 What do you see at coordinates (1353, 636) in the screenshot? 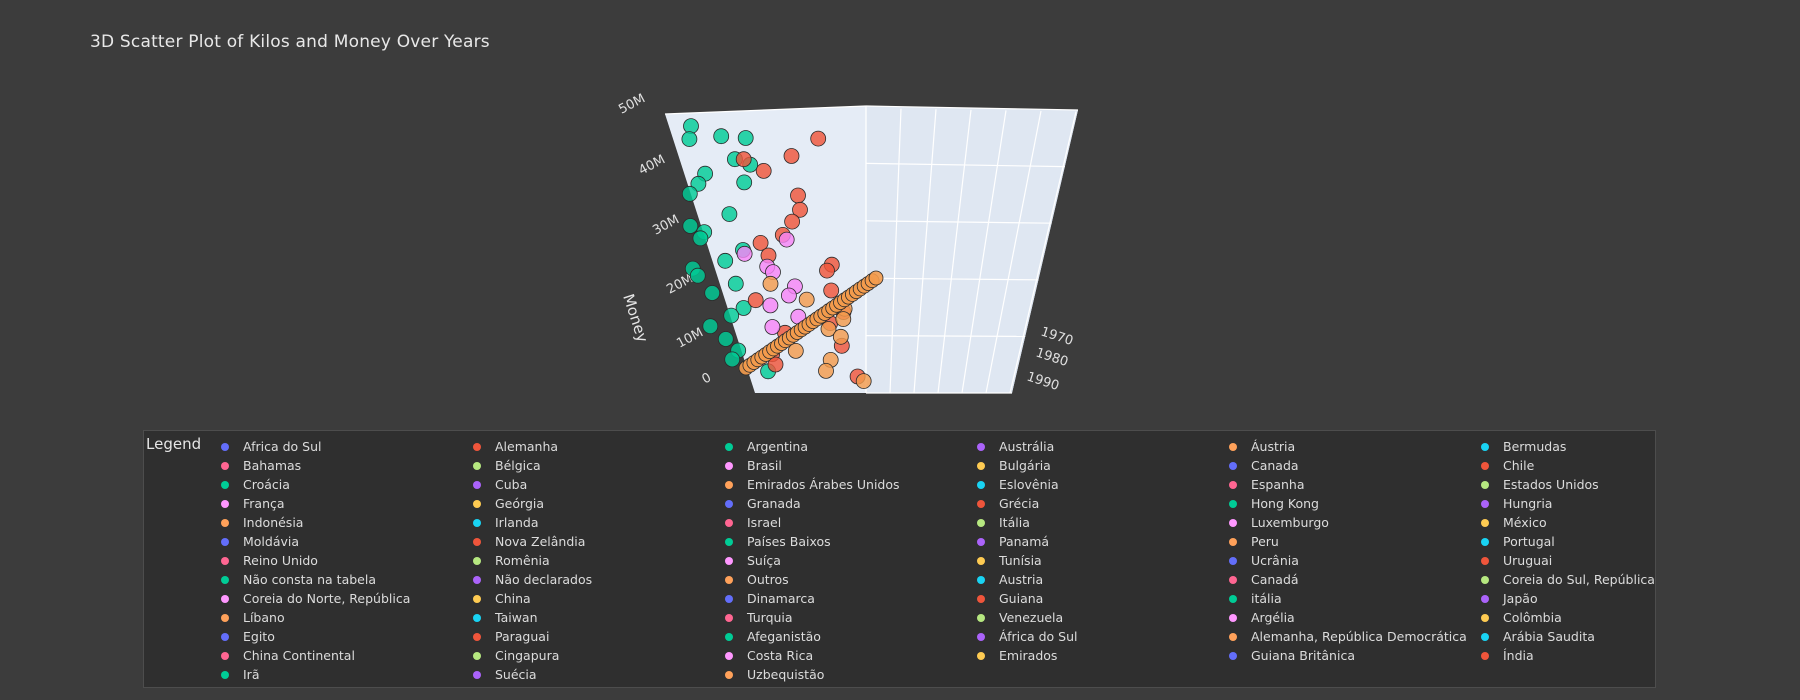
I see `legend-item: Alemanha, República Democrática` at bounding box center [1353, 636].